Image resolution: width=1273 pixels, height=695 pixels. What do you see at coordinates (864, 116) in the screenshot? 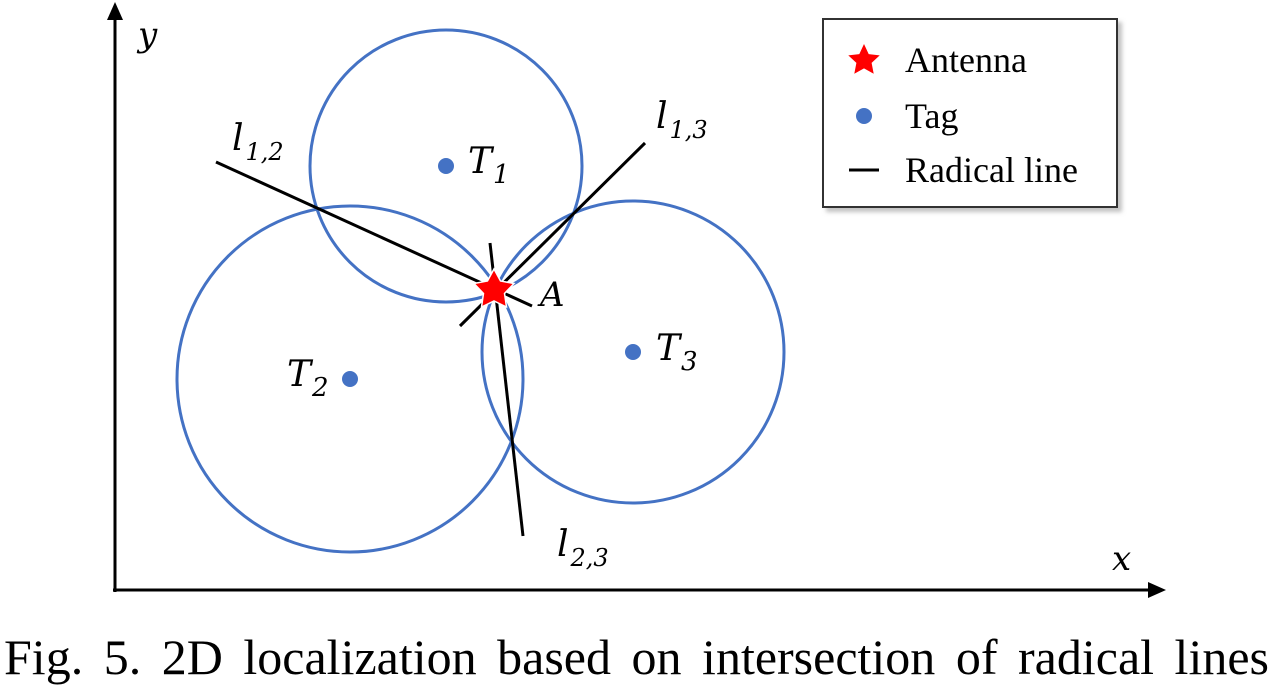
I see `legend-tag-icon` at bounding box center [864, 116].